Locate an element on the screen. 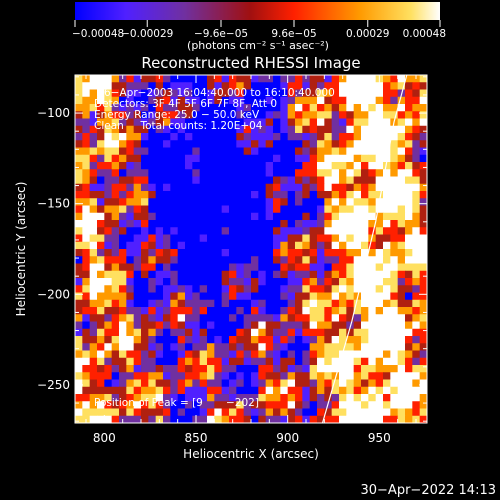 This screenshot has width=500, height=500. colorbar-tick-label-1: −0.00029 is located at coordinates (147, 34).